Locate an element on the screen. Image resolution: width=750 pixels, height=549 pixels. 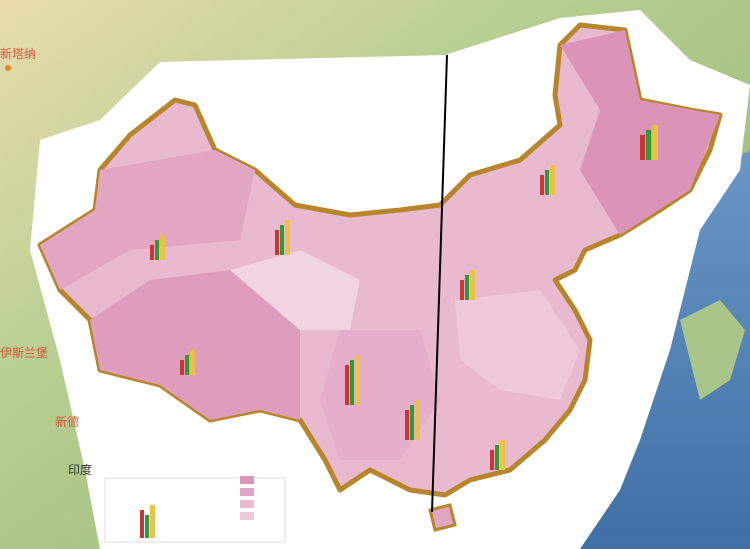
hainan is located at coordinates (442, 517).